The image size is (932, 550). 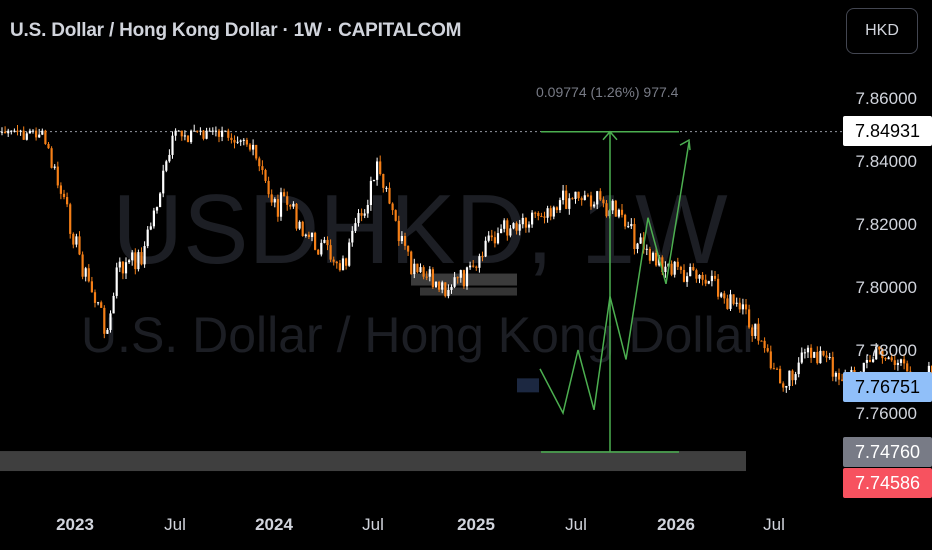 I want to click on projection-drawing, so click(x=615, y=291).